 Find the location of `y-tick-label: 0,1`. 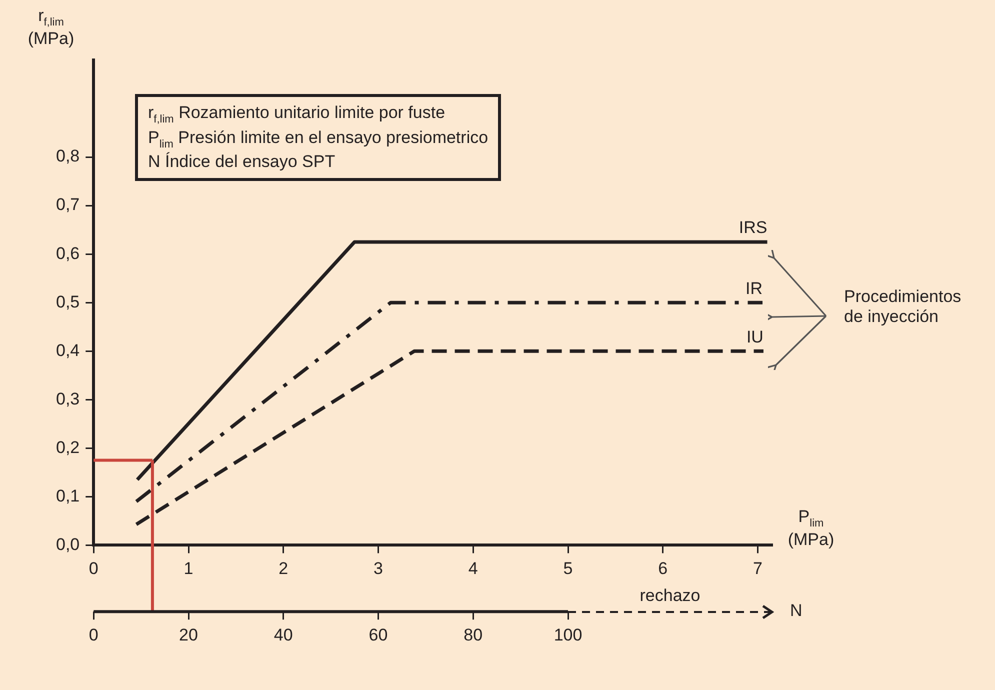

y-tick-label: 0,1 is located at coordinates (68, 496).